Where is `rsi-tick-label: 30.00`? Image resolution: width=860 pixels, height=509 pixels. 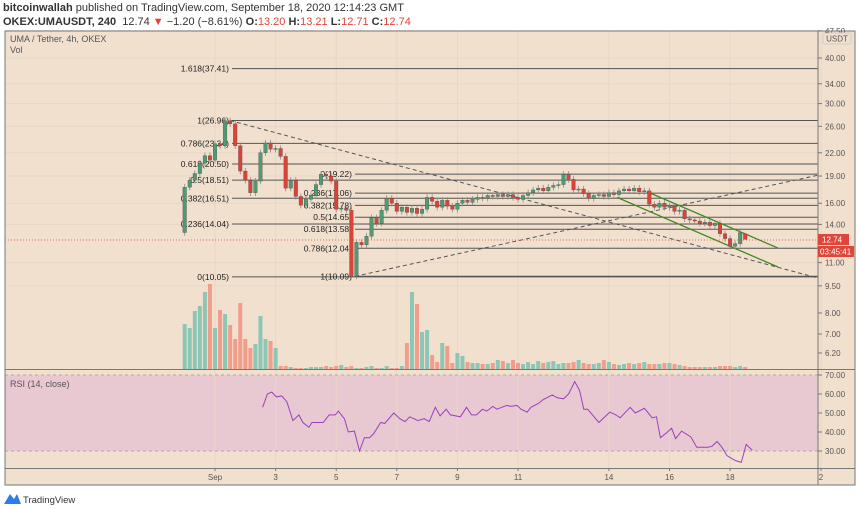 rsi-tick-label: 30.00 is located at coordinates (835, 451).